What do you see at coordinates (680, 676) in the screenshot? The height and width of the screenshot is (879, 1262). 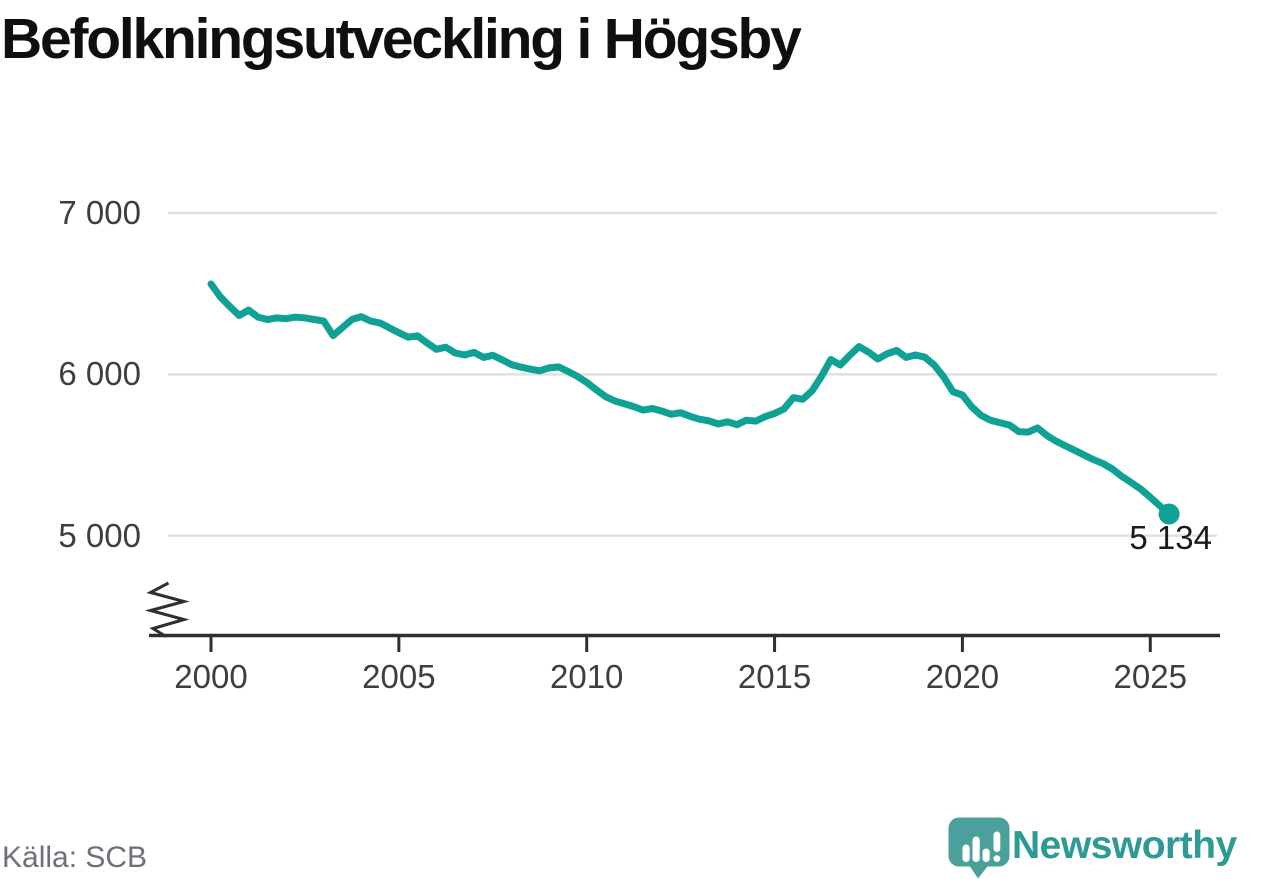 I see `x-axis-labels: 2000 2005 2010 2015 2020 2025` at bounding box center [680, 676].